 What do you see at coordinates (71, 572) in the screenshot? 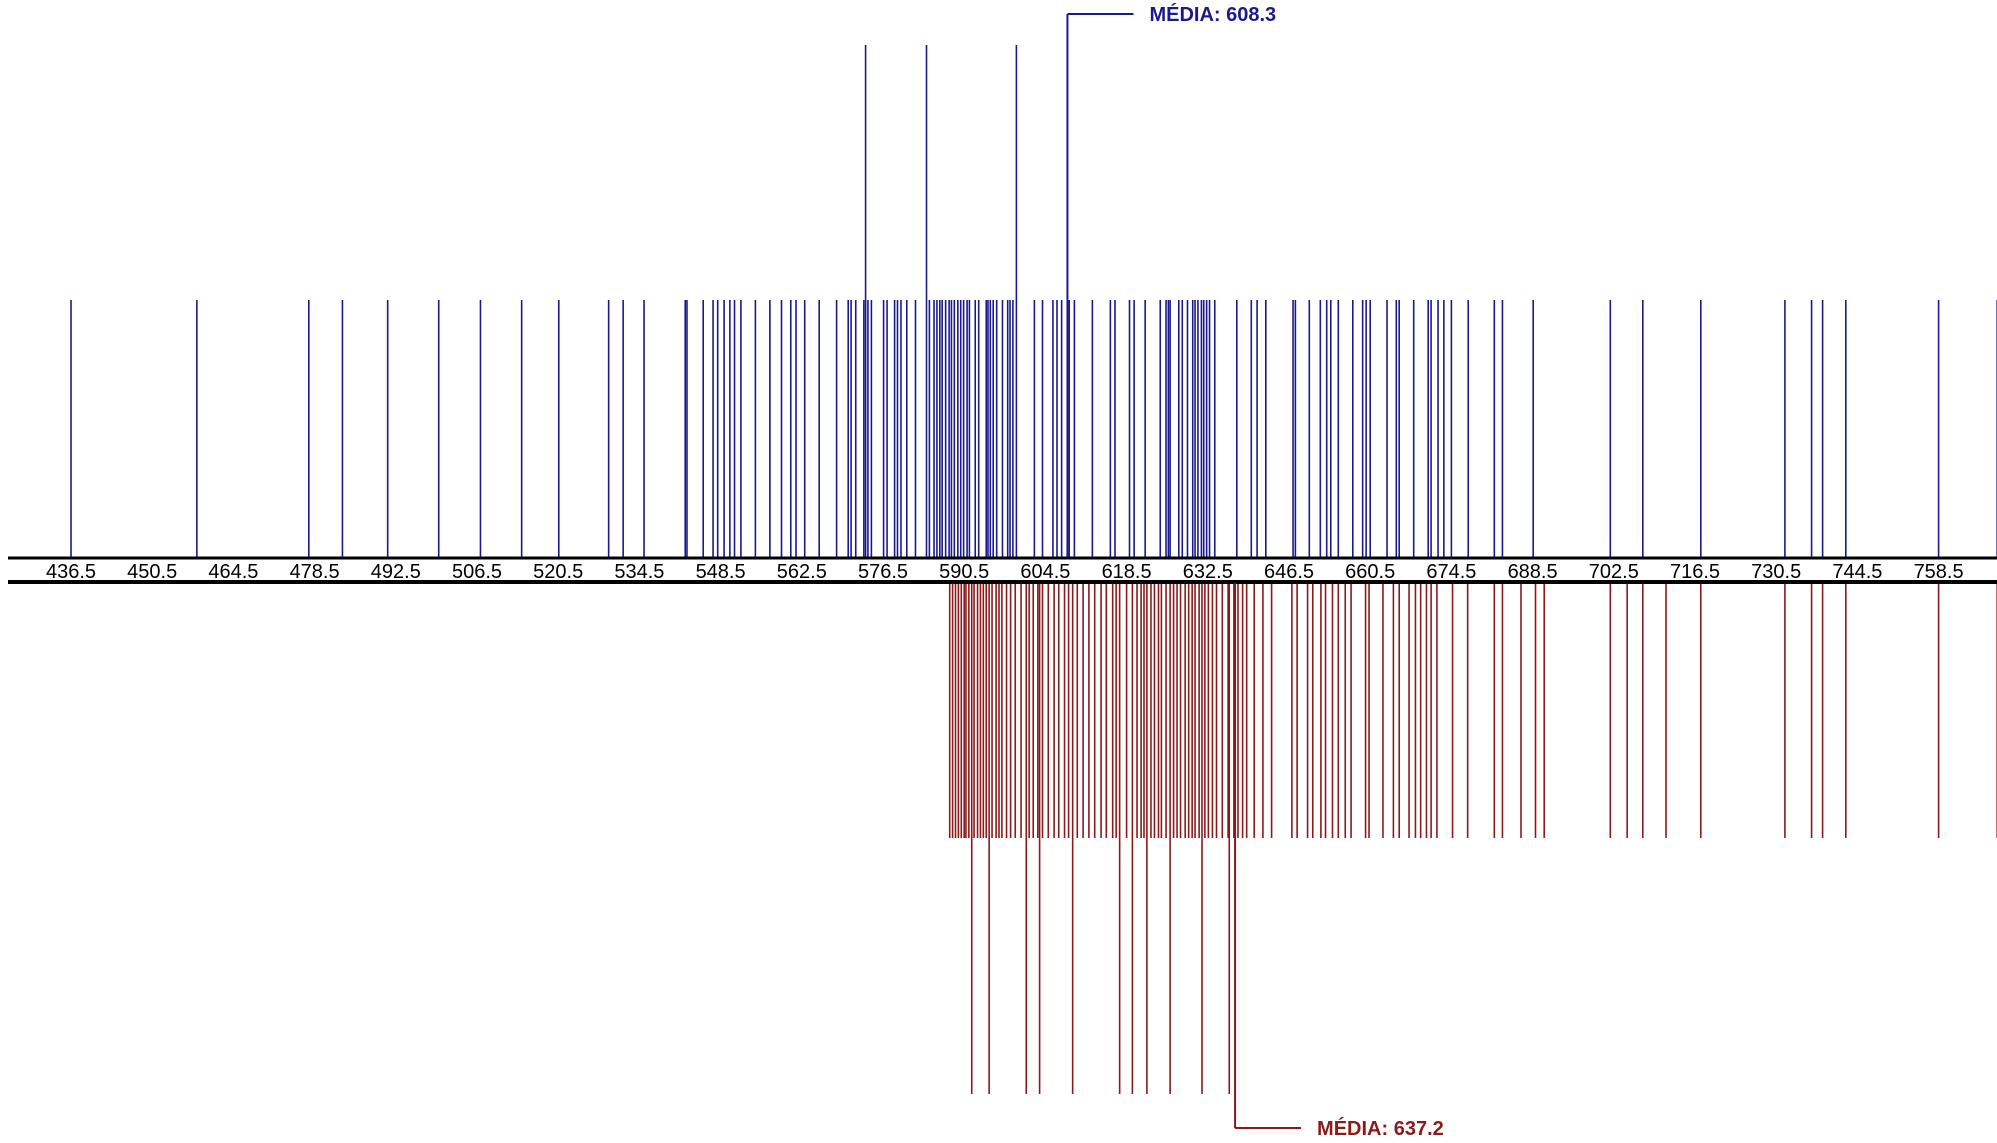
I see `x-tick-label: 436.5` at bounding box center [71, 572].